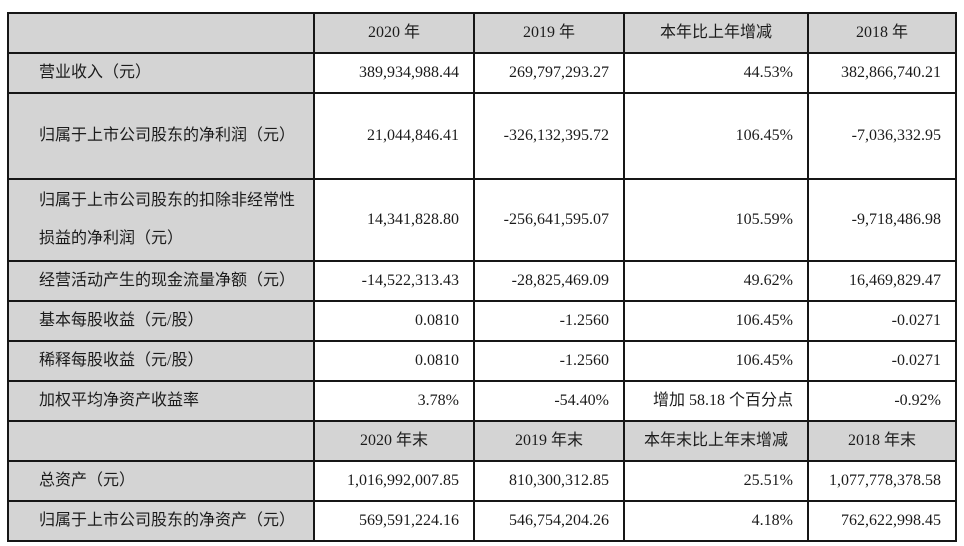 The height and width of the screenshot is (546, 964). I want to click on row-label-revenue: 营业收入（元）, so click(161, 73).